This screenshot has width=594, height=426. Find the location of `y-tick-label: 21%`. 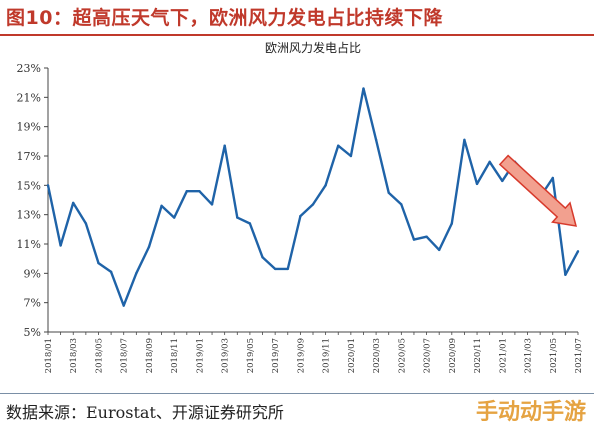

y-tick-label: 21% is located at coordinates (29, 97).